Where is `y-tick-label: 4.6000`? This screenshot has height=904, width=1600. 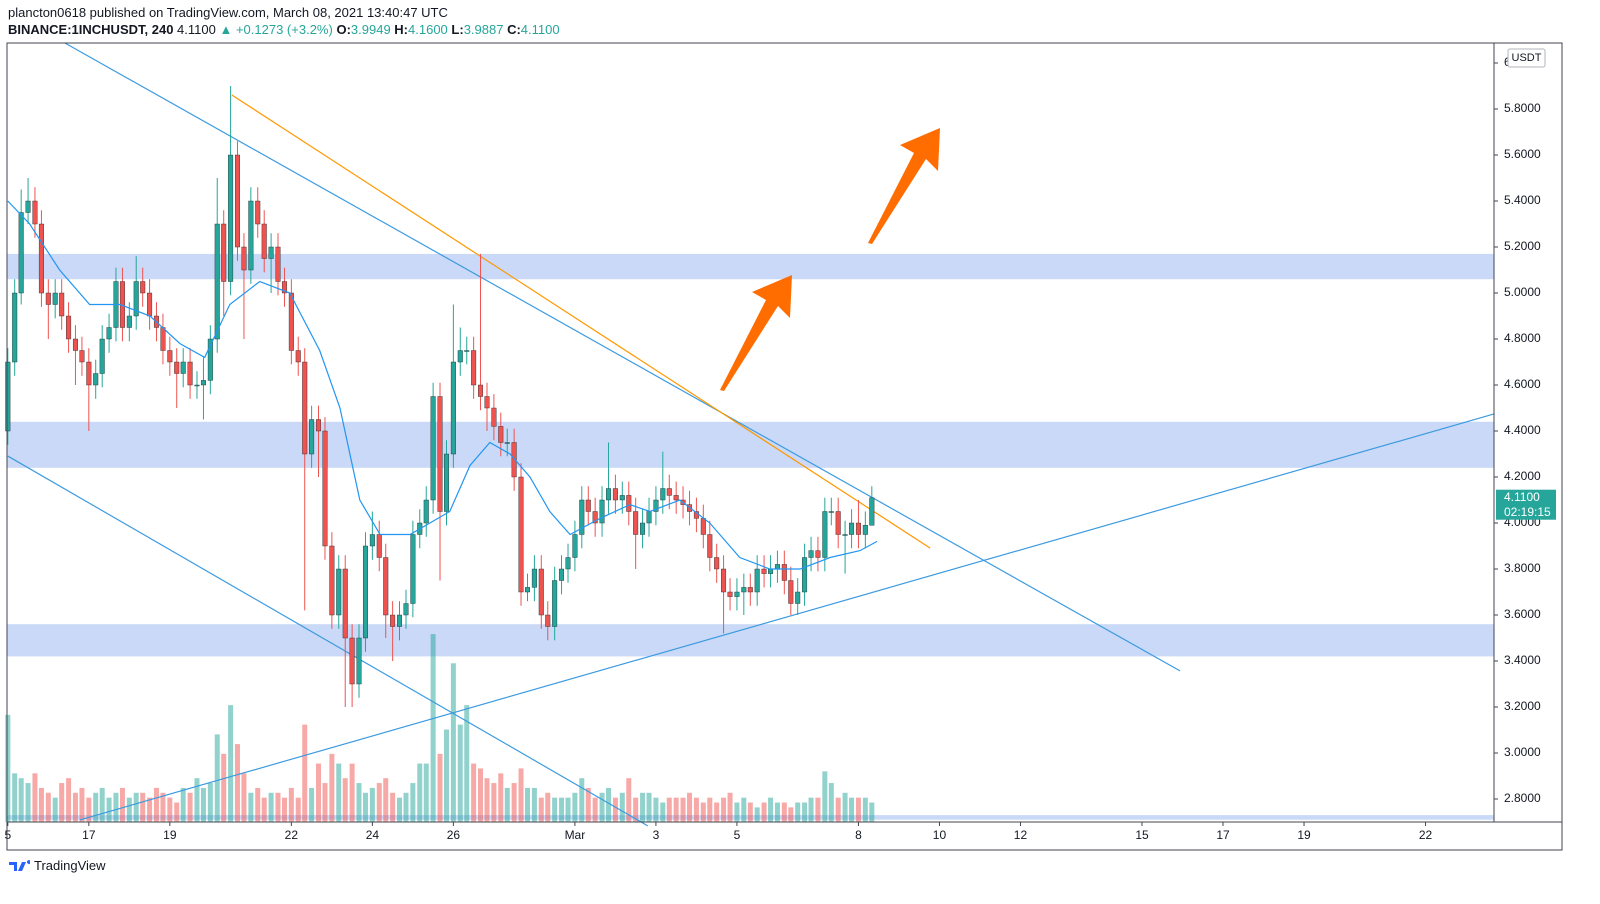 y-tick-label: 4.6000 is located at coordinates (1522, 384).